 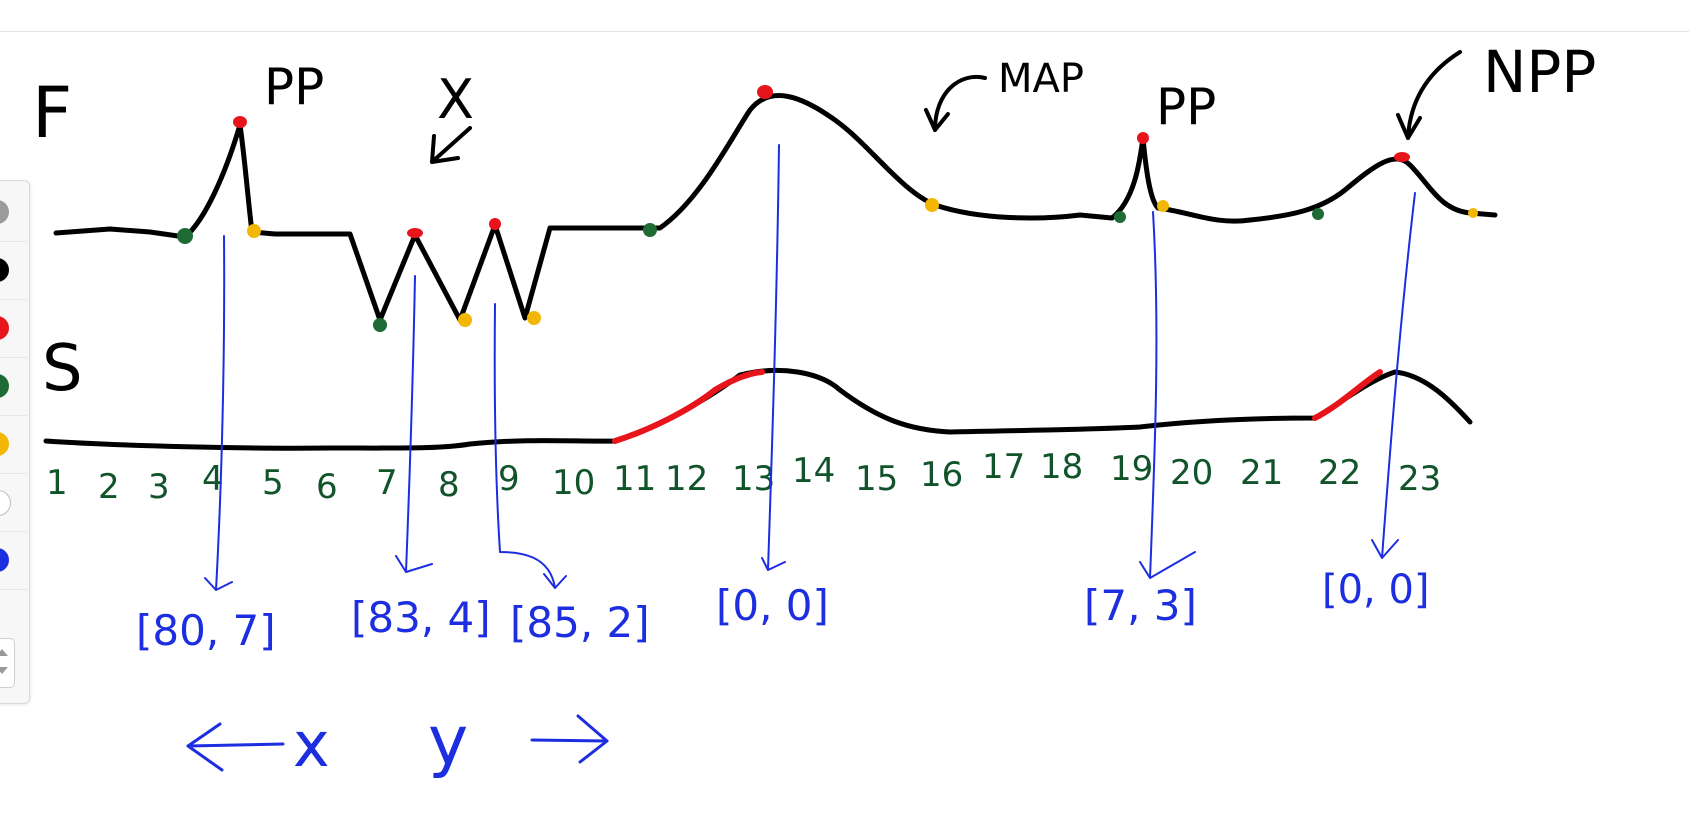 I want to click on axis-number-14: 14, so click(x=813, y=471).